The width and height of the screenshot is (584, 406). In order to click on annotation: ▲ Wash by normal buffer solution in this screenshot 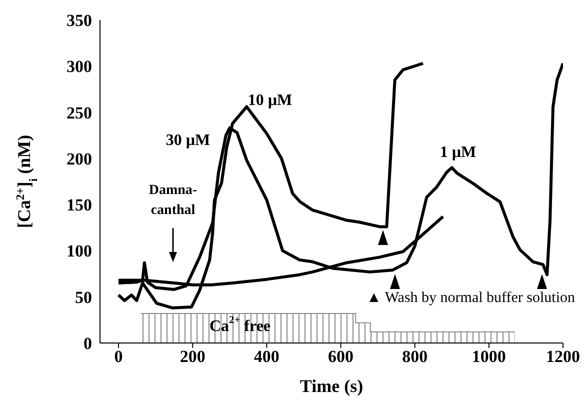, I will do `click(471, 298)`.